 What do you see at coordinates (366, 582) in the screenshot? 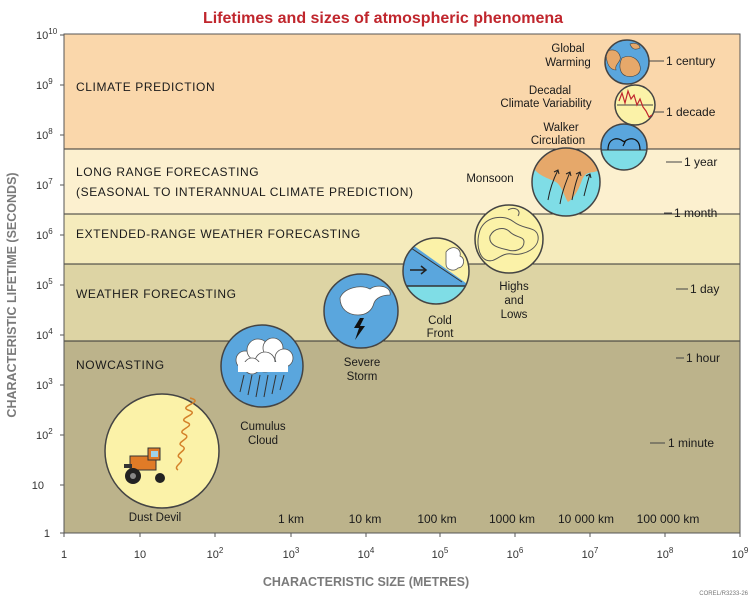
I see `x-axis-title: CHARACTERISTIC SIZE (METRES)` at bounding box center [366, 582].